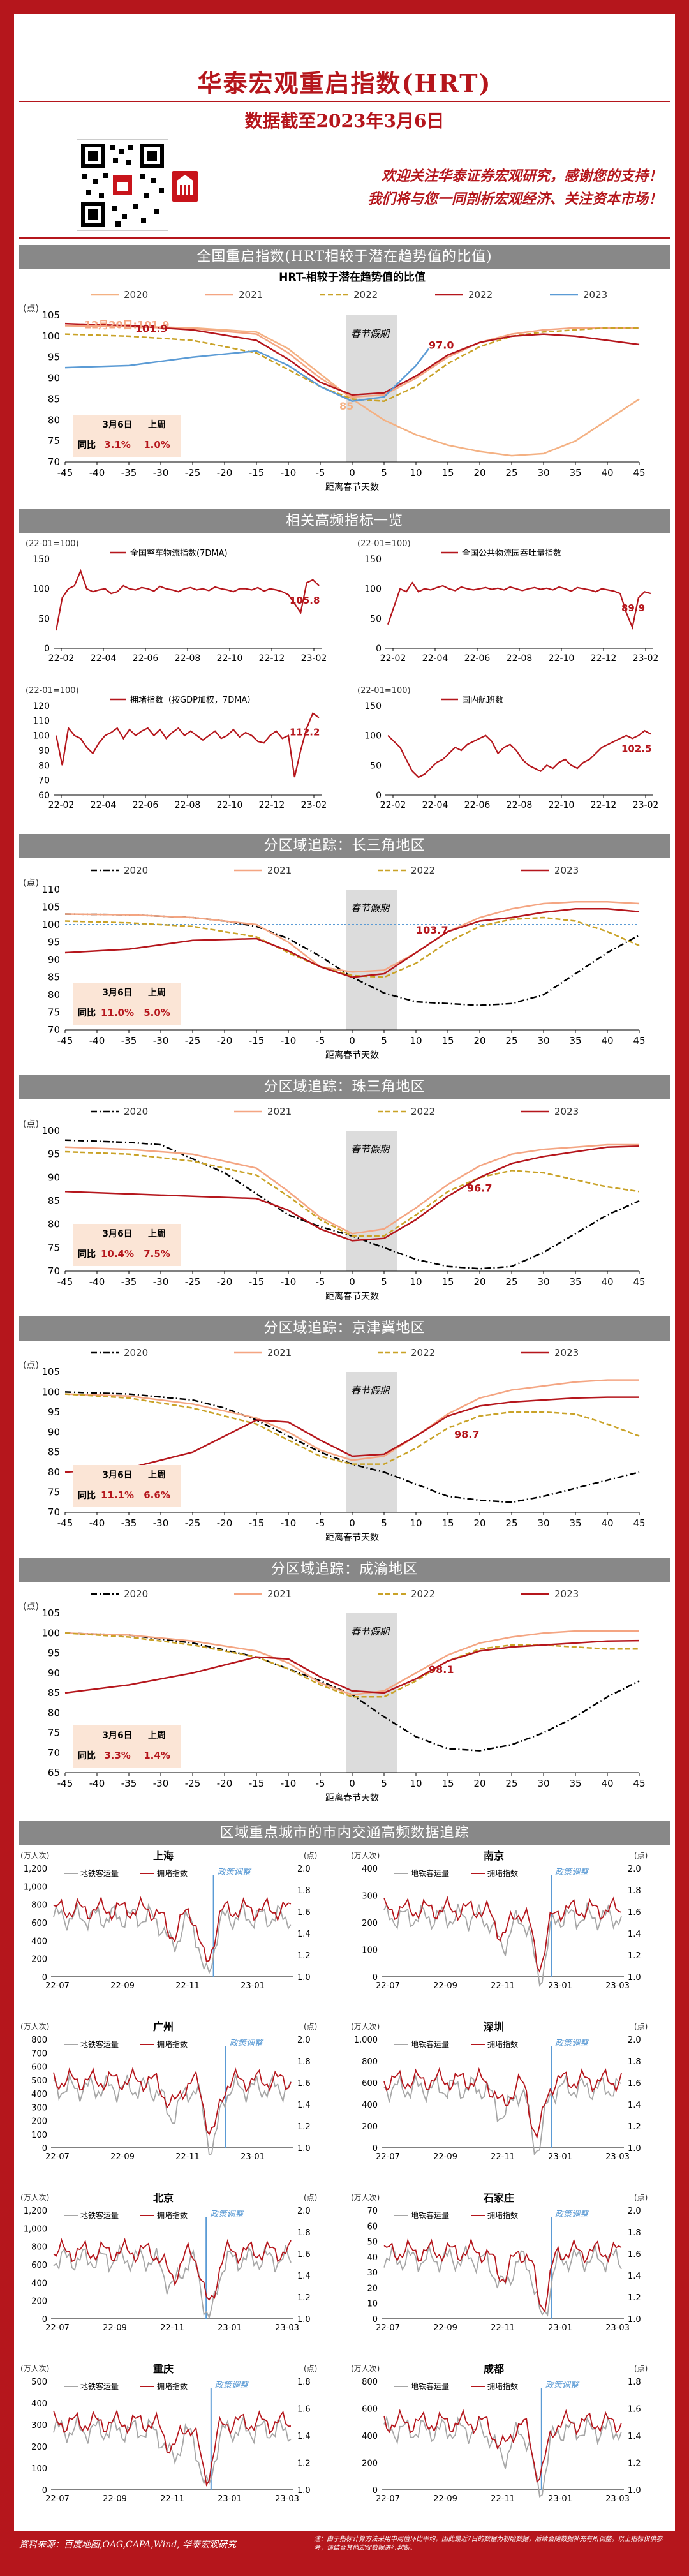  Describe the element at coordinates (344, 120) in the screenshot. I see `data-date: 数据截至2023年3月6日` at that location.